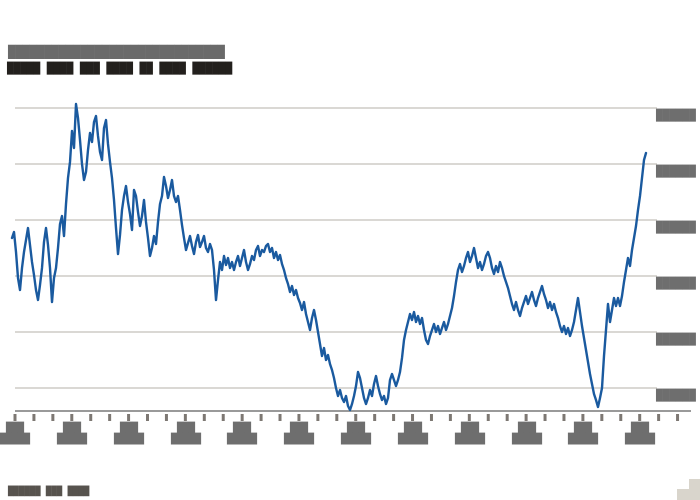  What do you see at coordinates (48, 482) in the screenshot?
I see `source-note-redacted: ██████ ███ ████ ████████ ████` at bounding box center [48, 482].